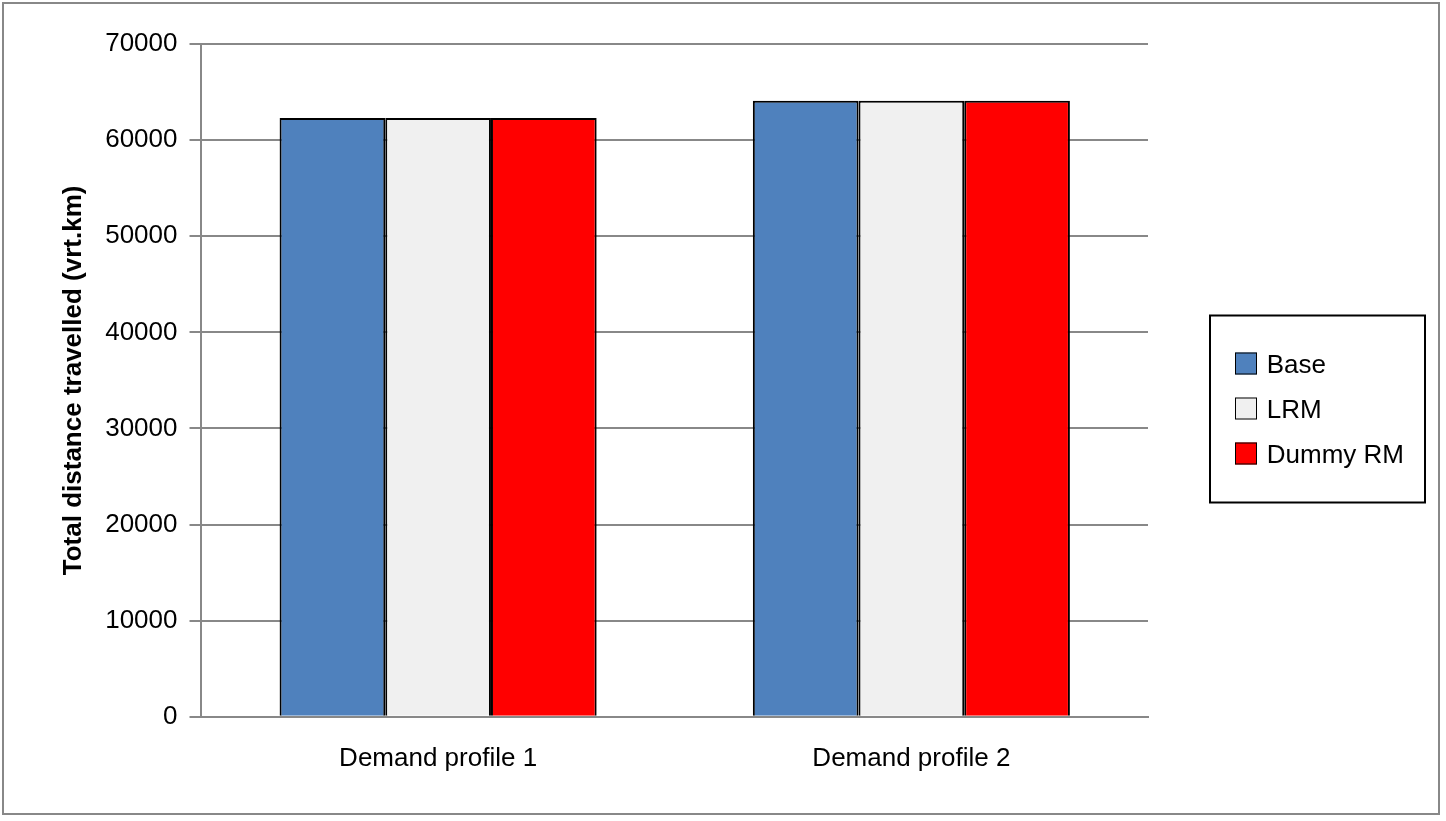 The image size is (1446, 821). I want to click on y-tick-label: 10000, so click(141, 618).